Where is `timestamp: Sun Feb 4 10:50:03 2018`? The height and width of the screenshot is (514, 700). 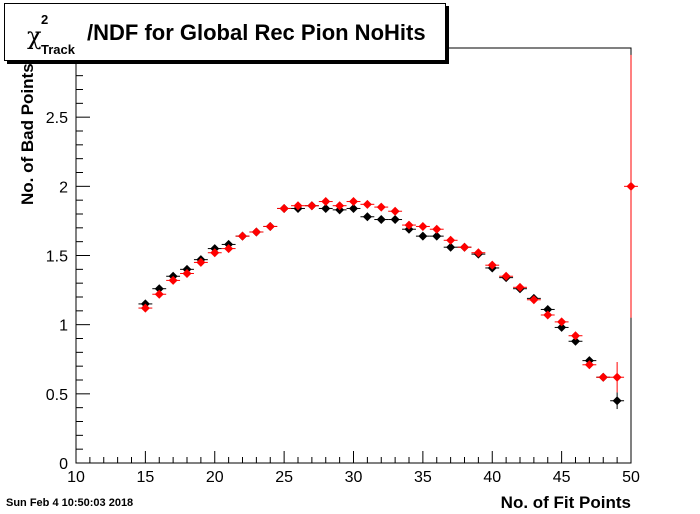 timestamp: Sun Feb 4 10:50:03 2018 is located at coordinates (70, 503).